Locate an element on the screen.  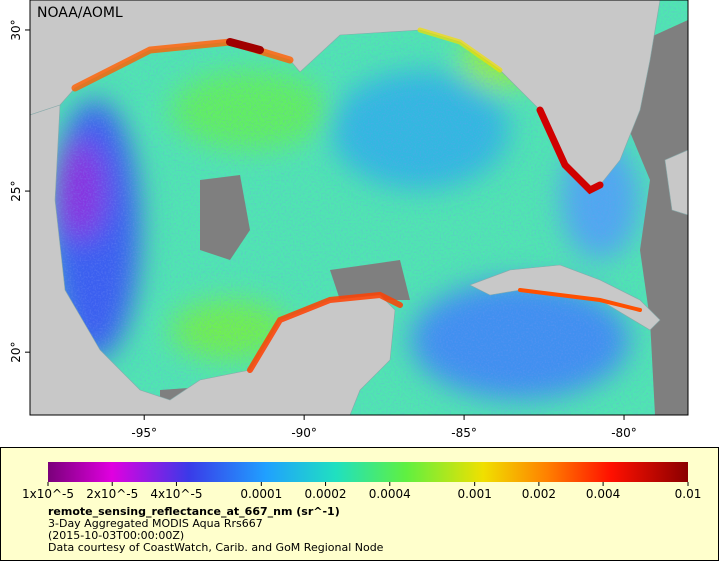
x-tick-label: -90° is located at coordinates (304, 433).